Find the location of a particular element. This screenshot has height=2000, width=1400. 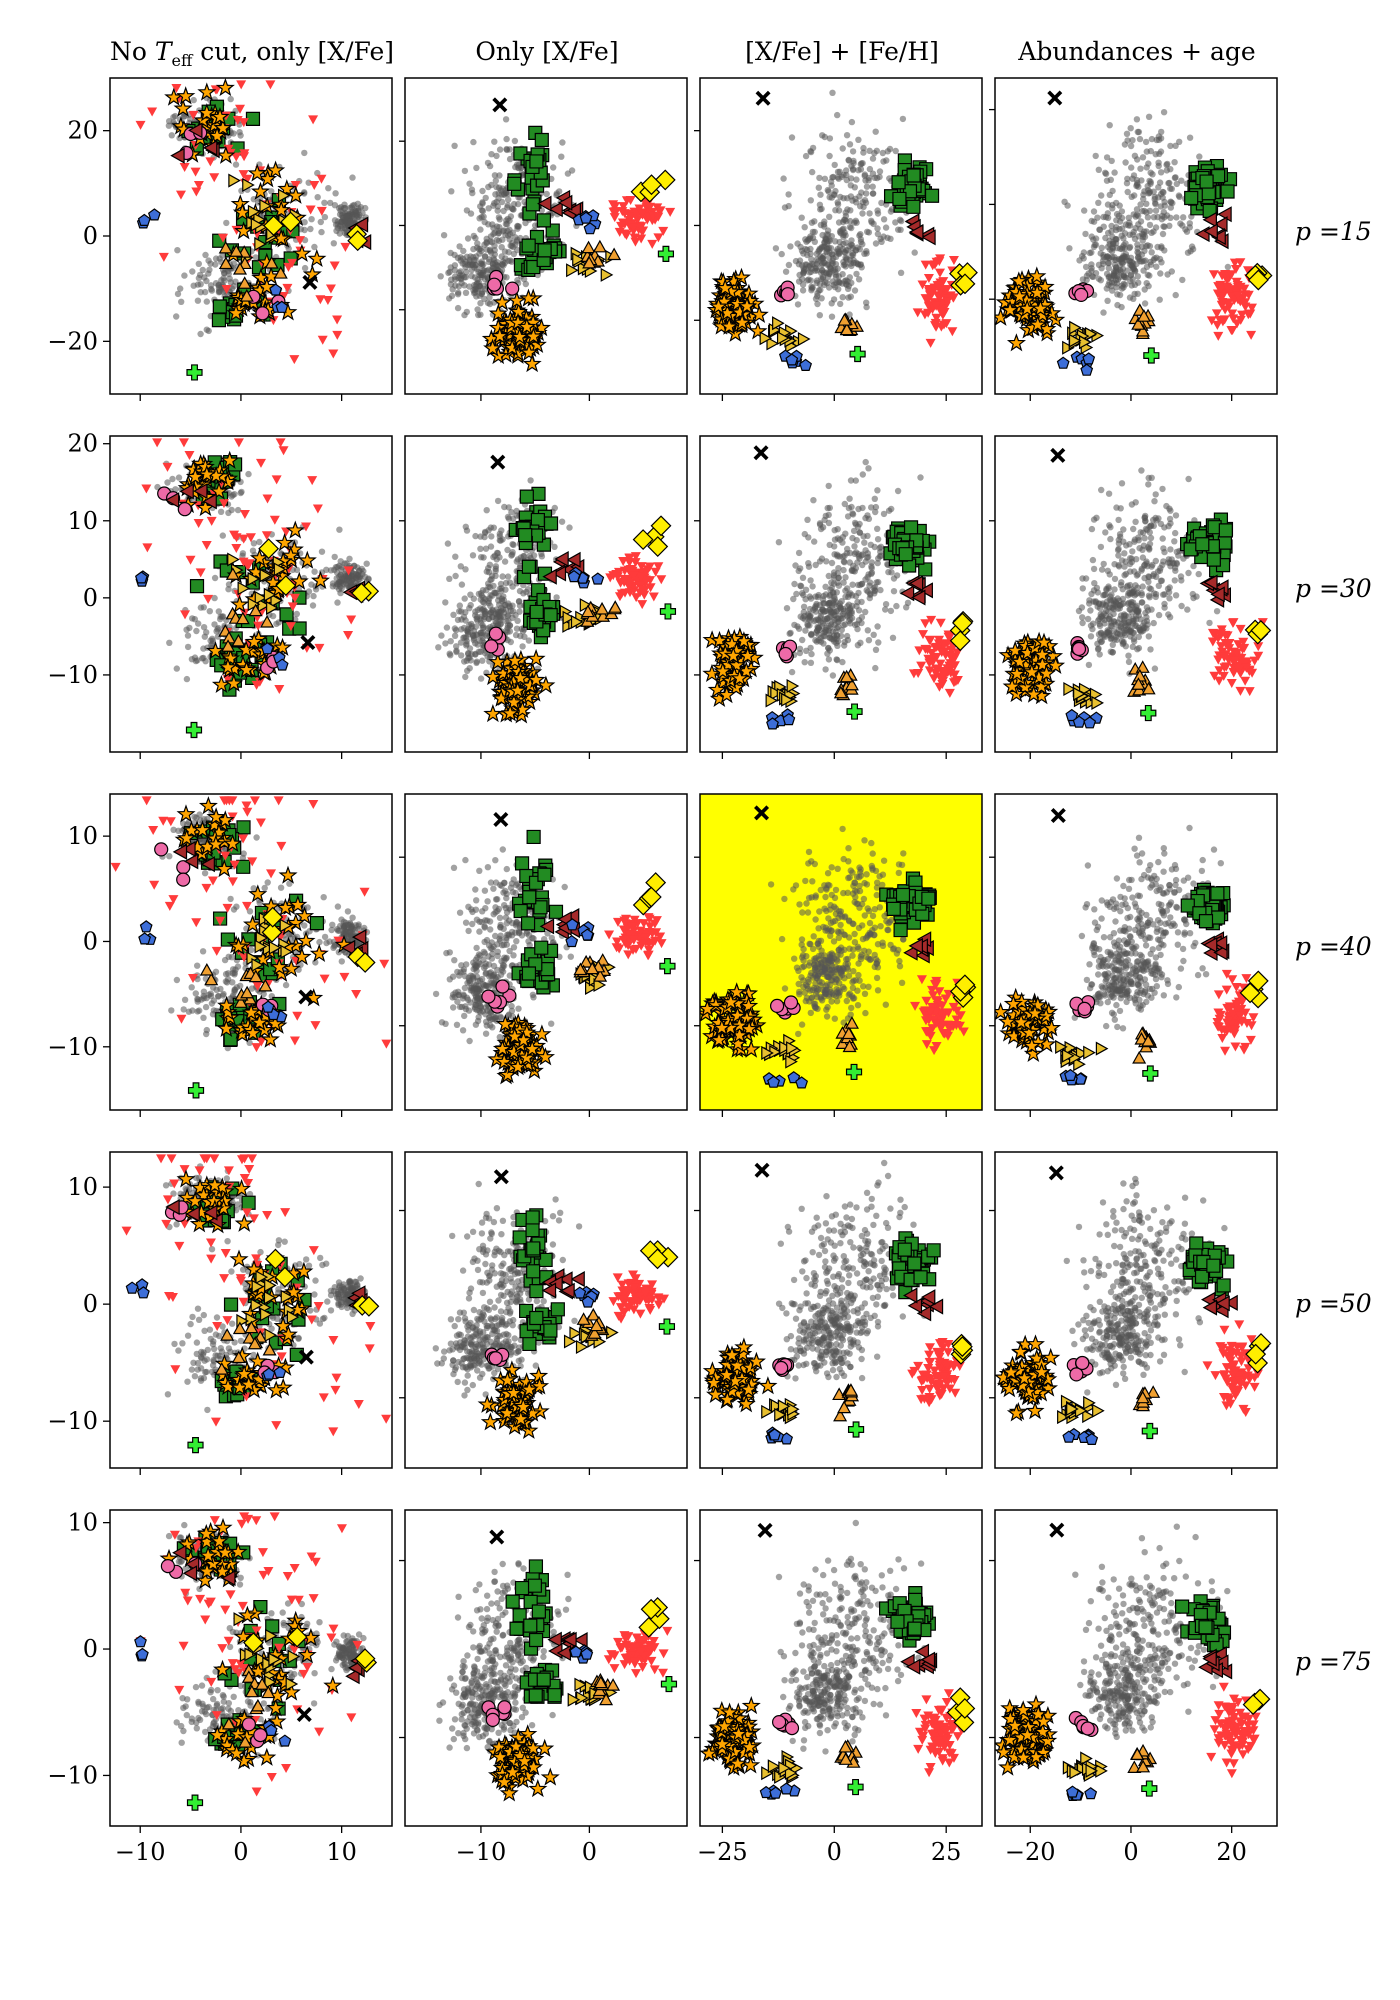

blue-point is located at coordinates (598, 578).